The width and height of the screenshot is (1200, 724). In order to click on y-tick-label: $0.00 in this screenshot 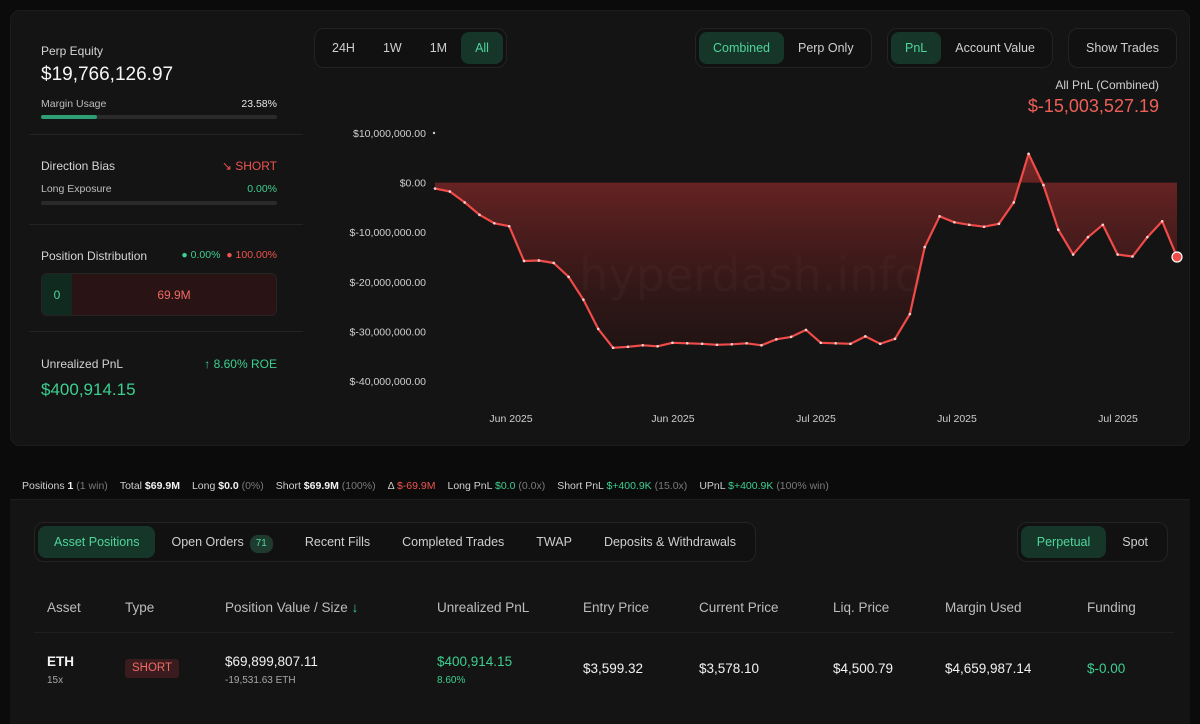, I will do `click(413, 184)`.